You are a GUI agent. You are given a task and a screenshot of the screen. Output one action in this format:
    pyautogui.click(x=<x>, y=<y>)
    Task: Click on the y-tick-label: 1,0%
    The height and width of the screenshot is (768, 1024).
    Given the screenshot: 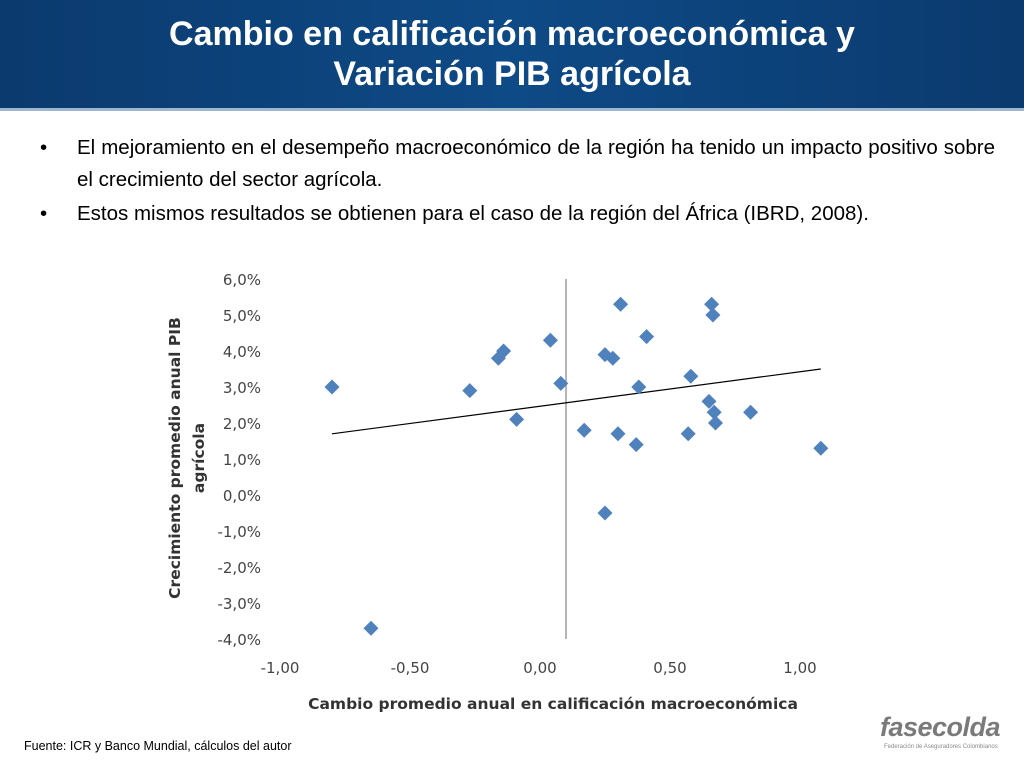 What is the action you would take?
    pyautogui.click(x=242, y=460)
    